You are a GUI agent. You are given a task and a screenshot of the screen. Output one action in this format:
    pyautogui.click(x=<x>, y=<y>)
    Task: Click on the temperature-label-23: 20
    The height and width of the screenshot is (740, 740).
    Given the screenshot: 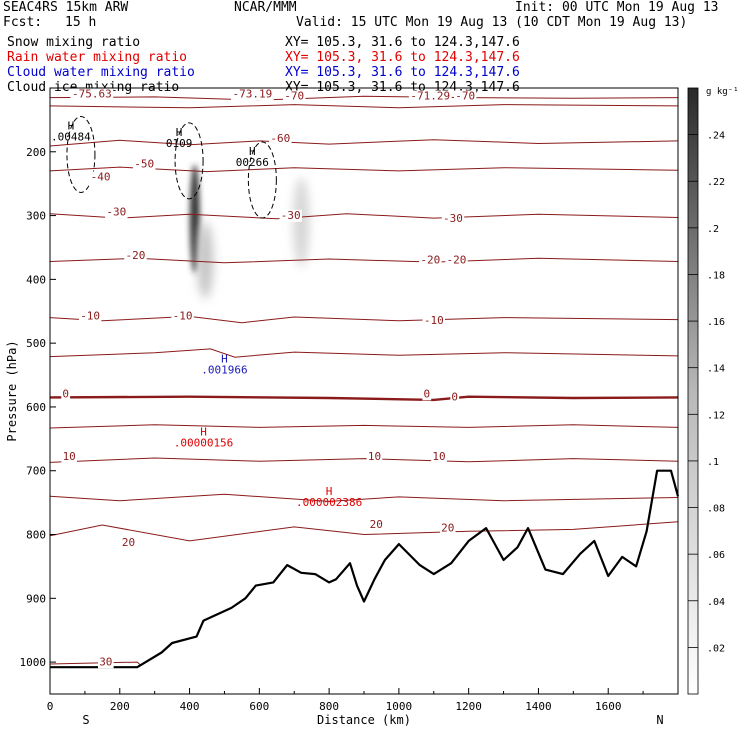 What is the action you would take?
    pyautogui.click(x=128, y=542)
    